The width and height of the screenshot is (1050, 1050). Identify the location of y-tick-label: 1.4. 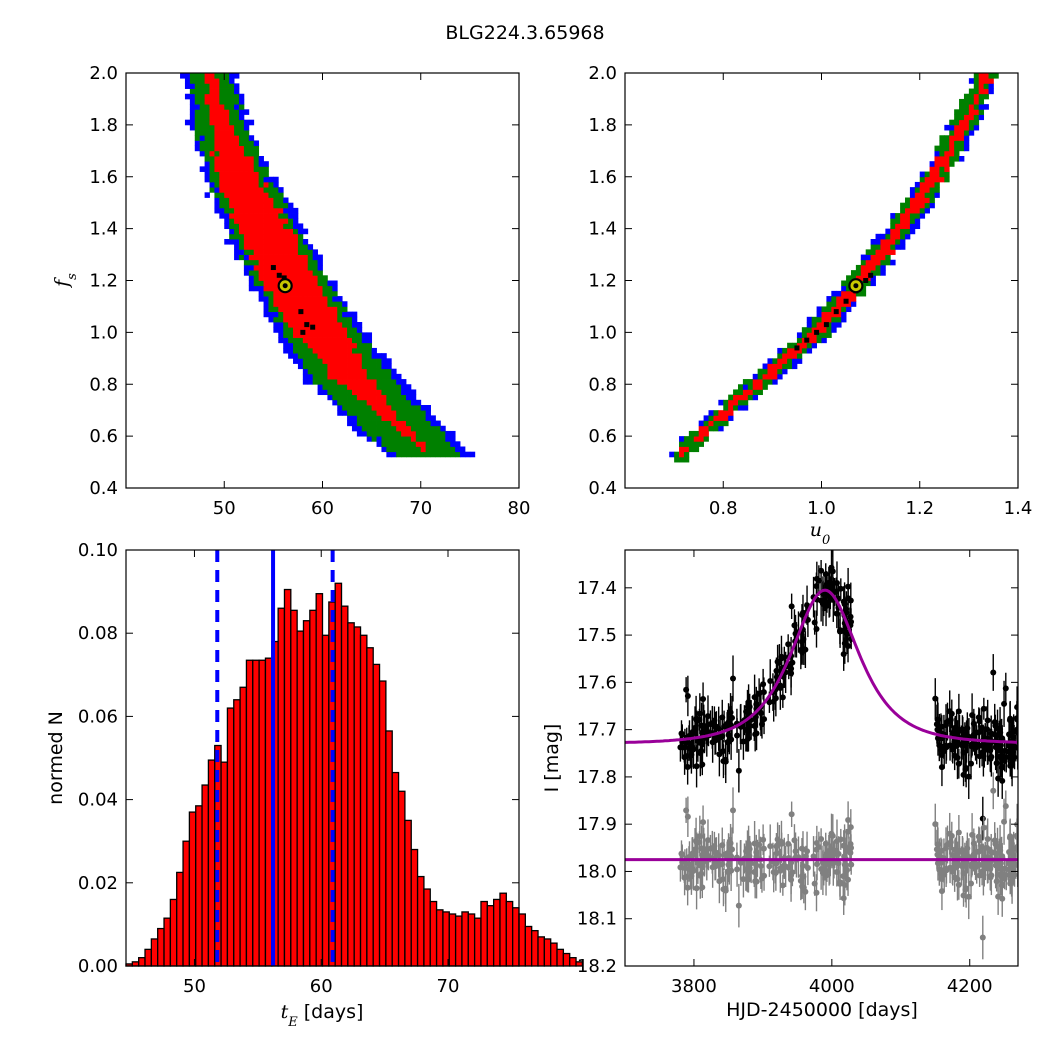
(602, 229).